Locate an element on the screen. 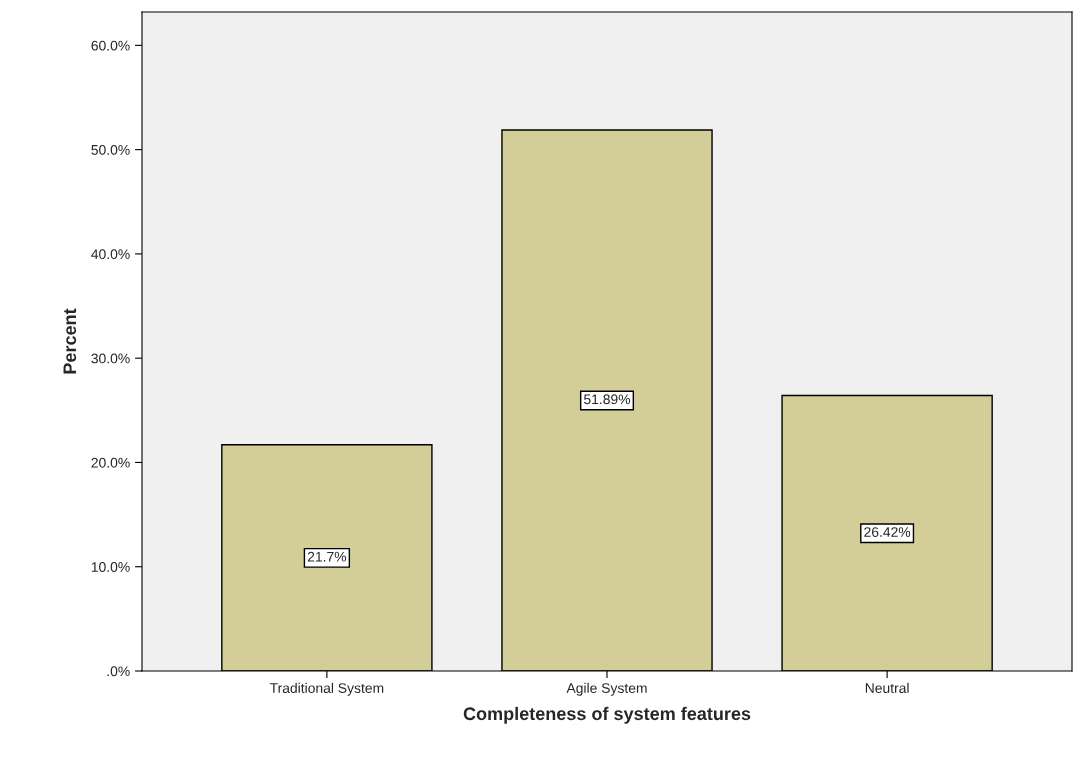 The width and height of the screenshot is (1081, 763). data-label: 26.42% is located at coordinates (887, 532).